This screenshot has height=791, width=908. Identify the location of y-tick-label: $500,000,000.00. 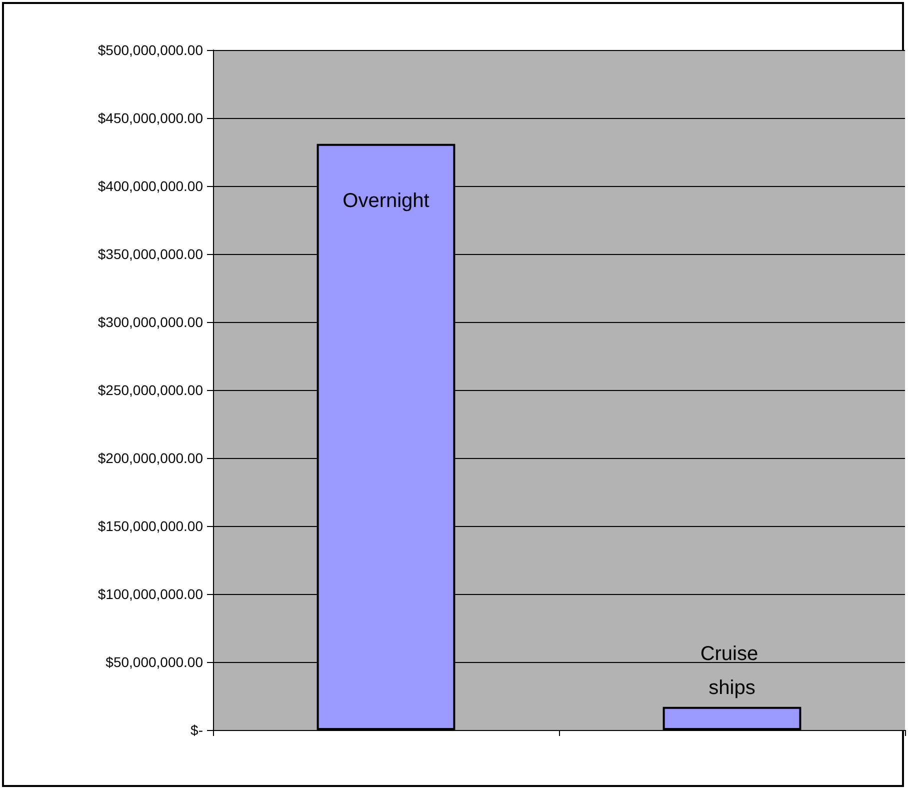
(151, 50).